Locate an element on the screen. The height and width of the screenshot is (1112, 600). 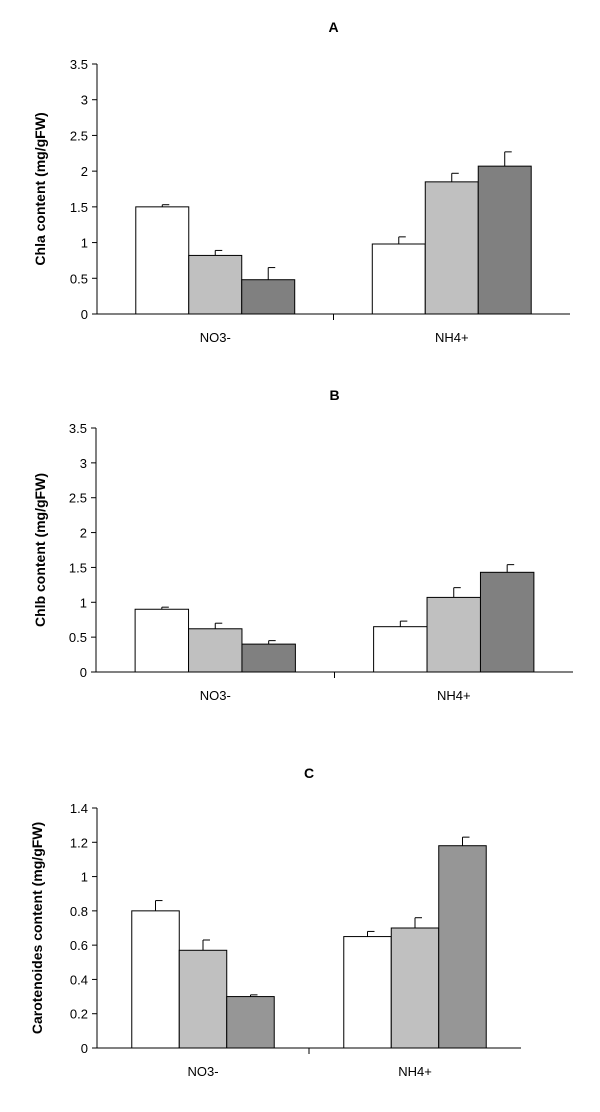
y-tick-label: 0.2 is located at coordinates (79, 1014).